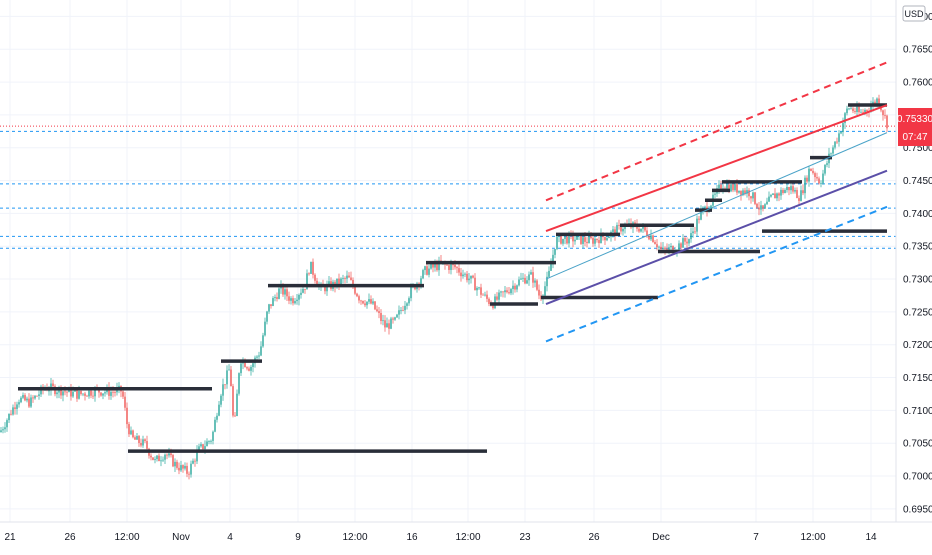 The image size is (932, 555). Describe the element at coordinates (914, 13) in the screenshot. I see `currency-badge` at that location.